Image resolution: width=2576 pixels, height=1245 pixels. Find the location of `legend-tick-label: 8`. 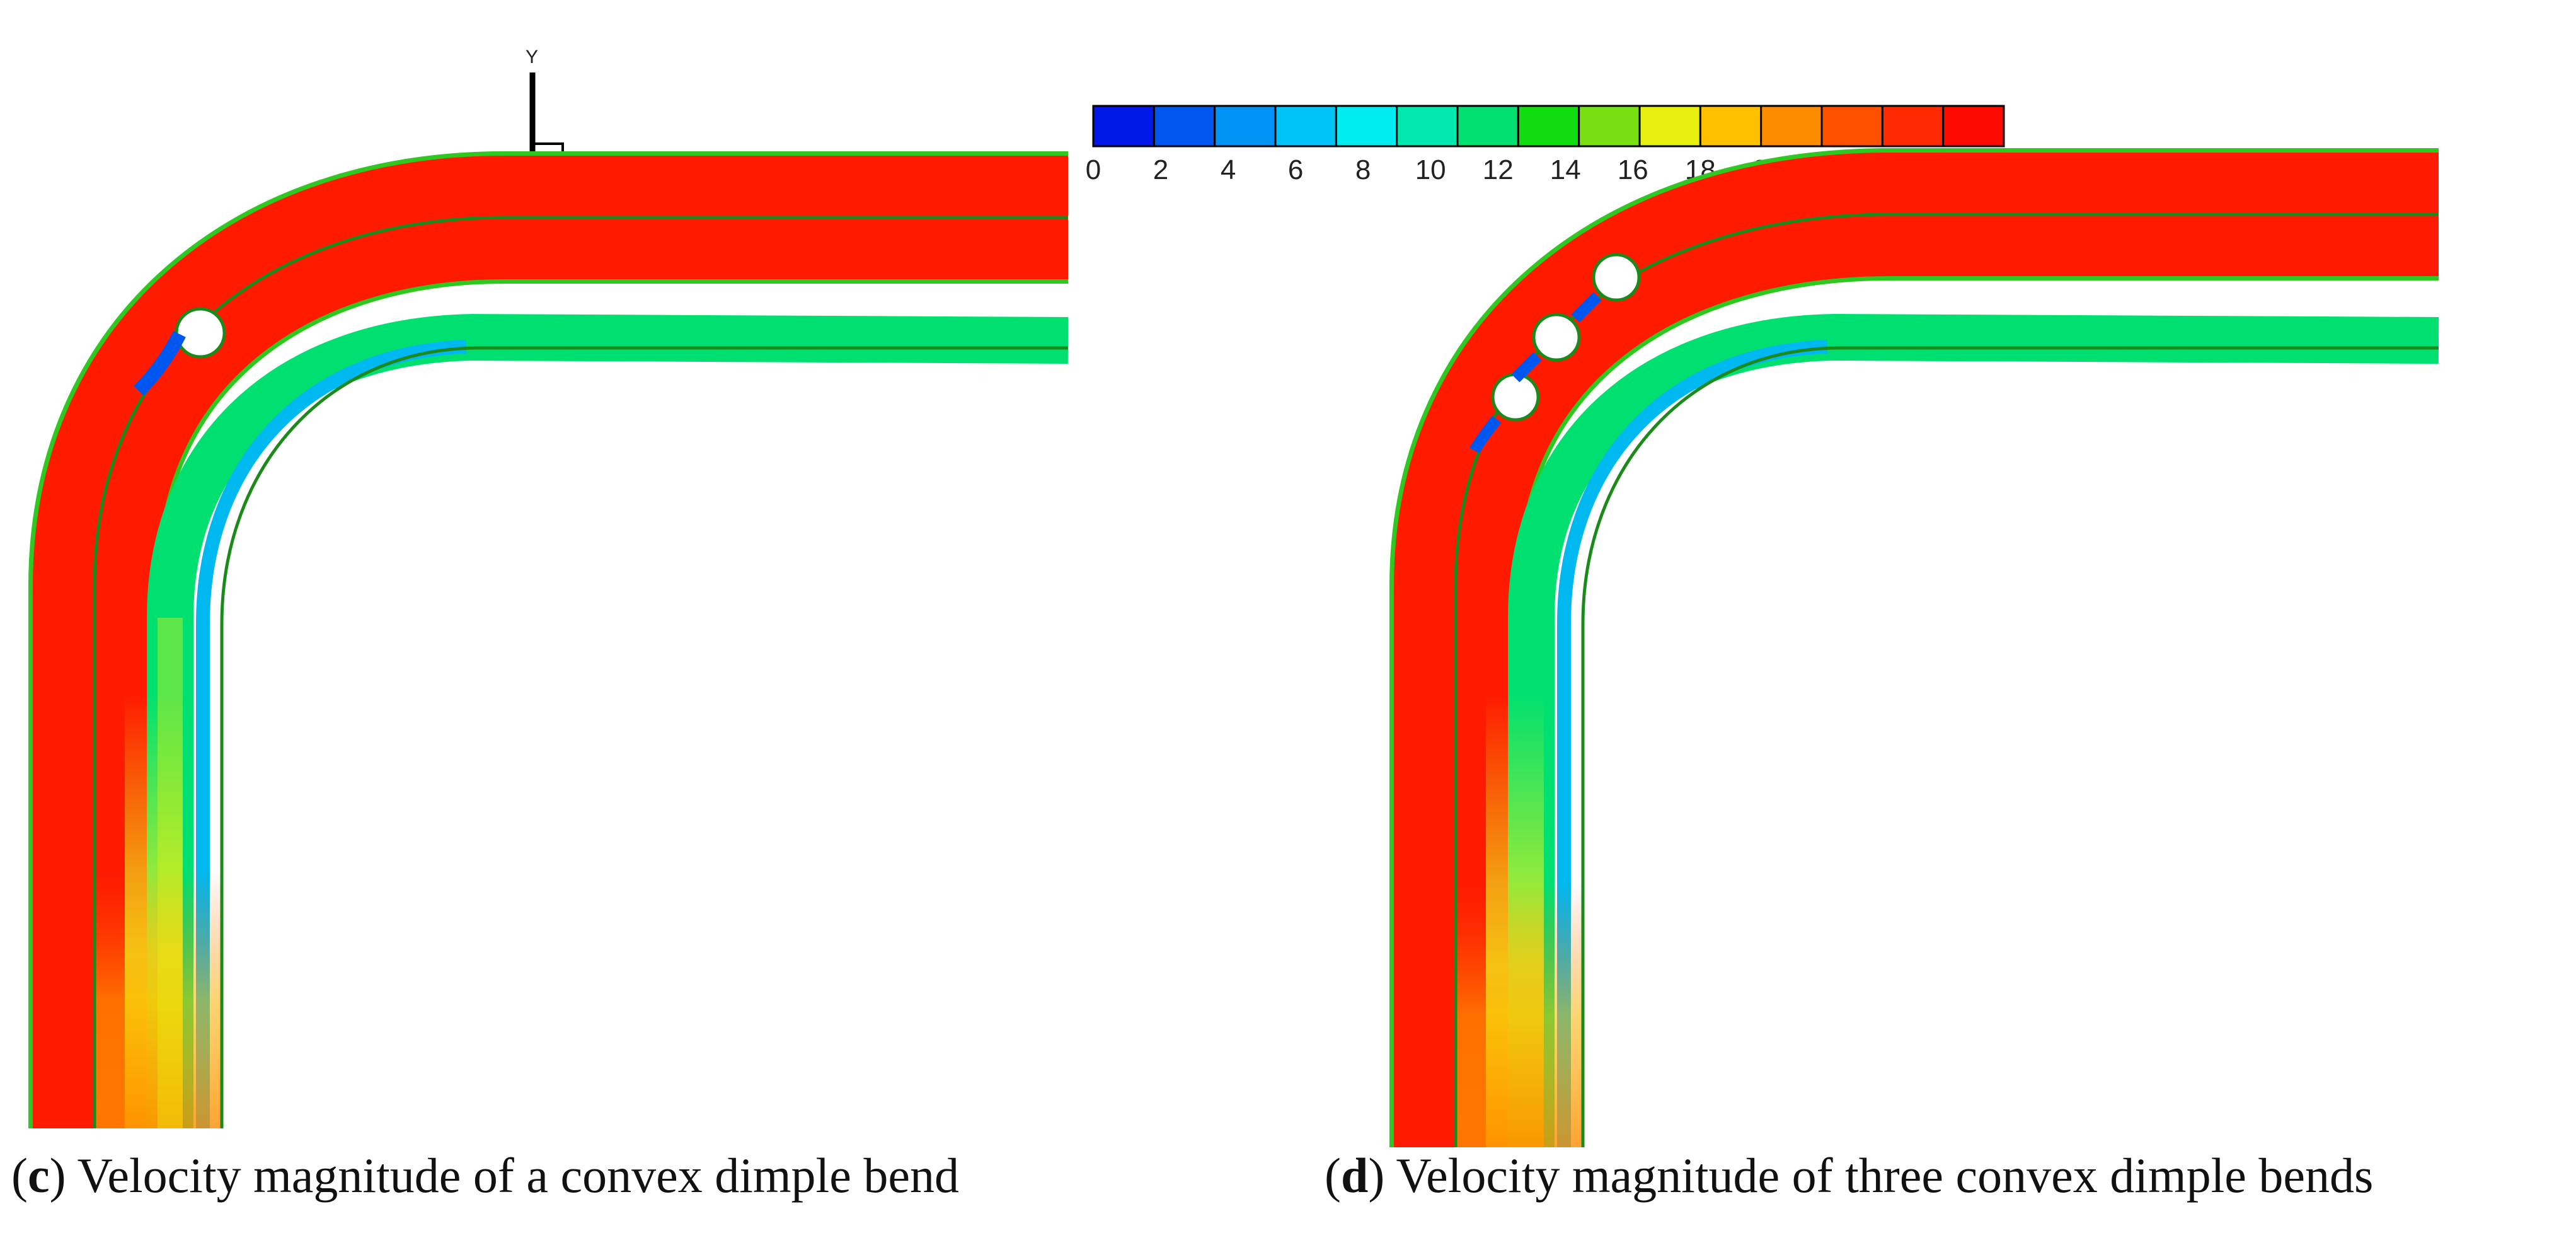

legend-tick-label: 8 is located at coordinates (1363, 169).